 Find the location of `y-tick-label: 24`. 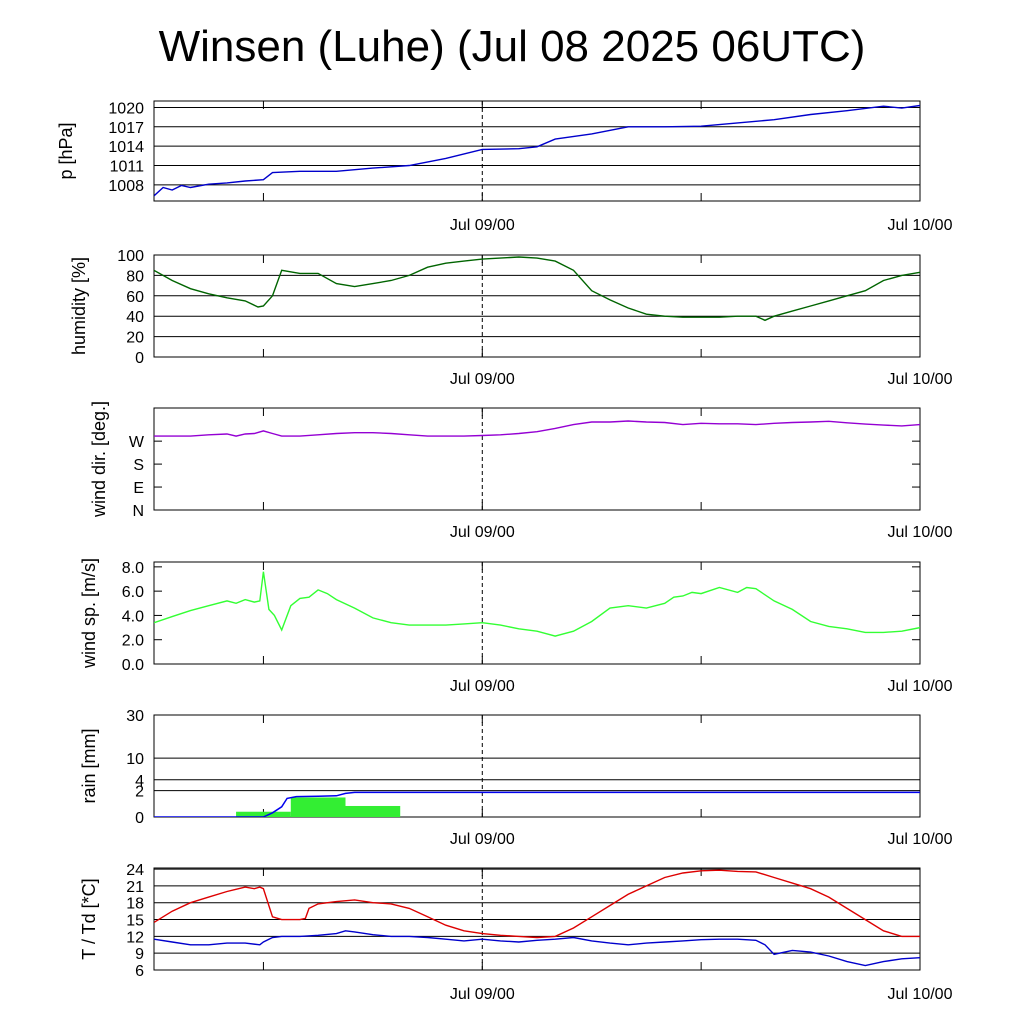

y-tick-label: 24 is located at coordinates (135, 870).